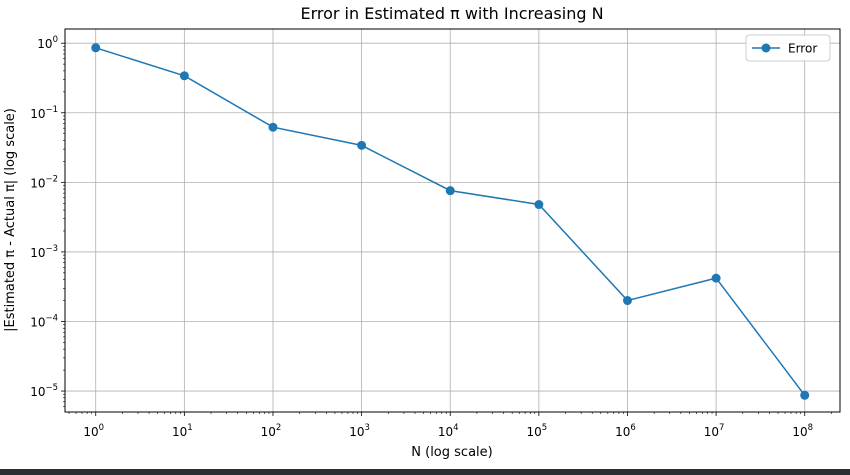 Image resolution: width=850 pixels, height=475 pixels. I want to click on y-axis-label: |Estimated π - Actual π| (log scale), so click(10, 220).